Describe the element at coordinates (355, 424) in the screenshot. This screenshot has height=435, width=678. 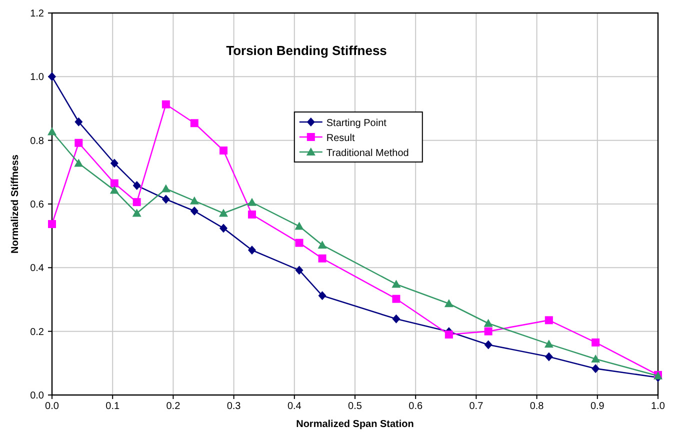
I see `x-axis-title: Normalized Span Station` at that location.